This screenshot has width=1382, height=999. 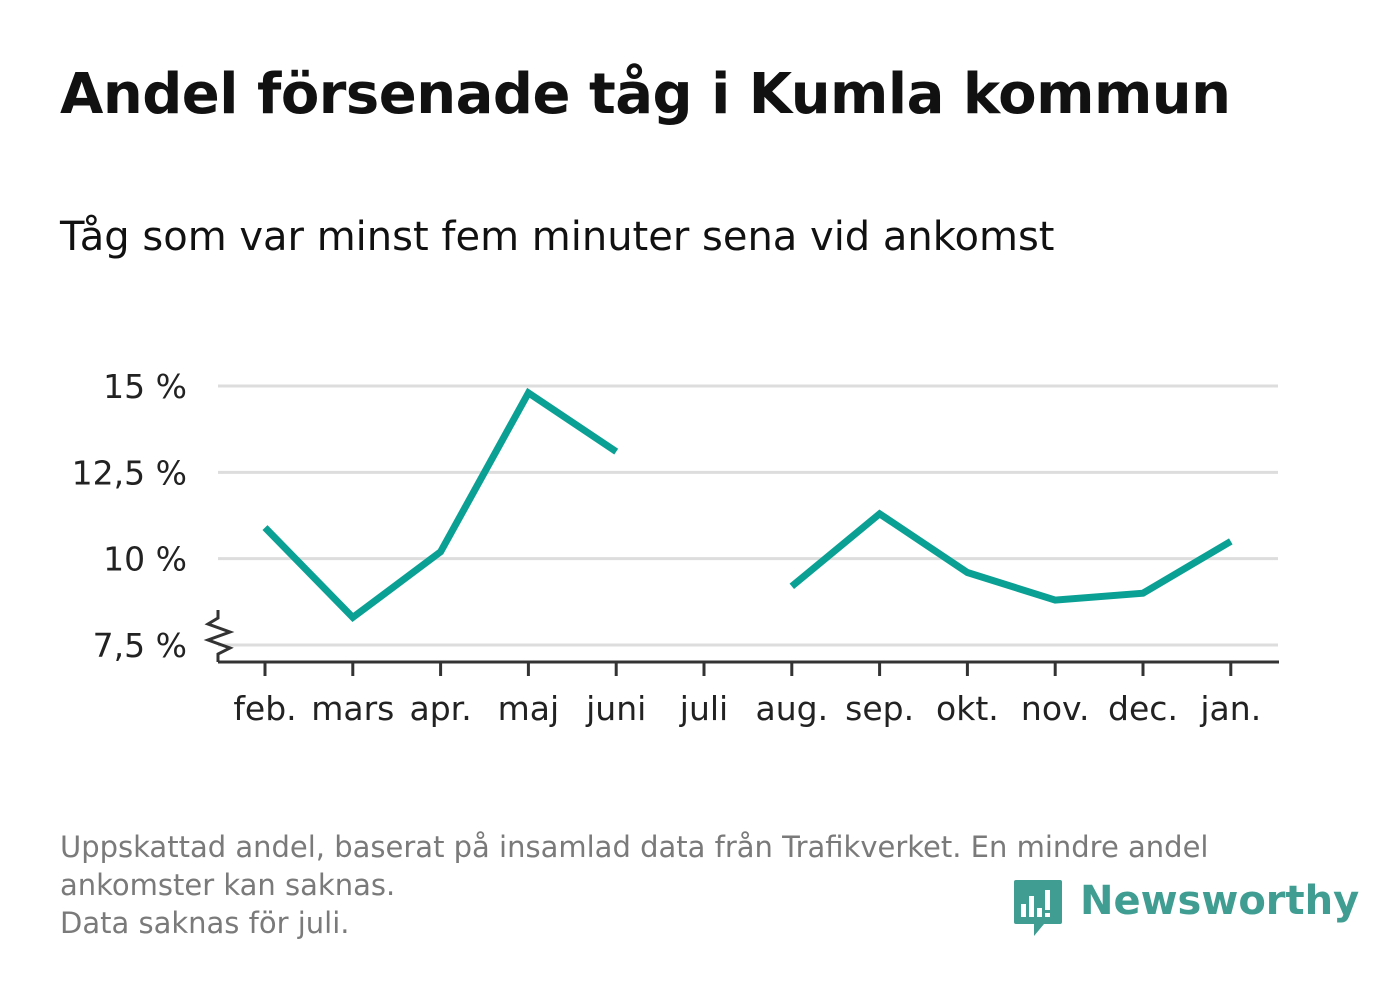 What do you see at coordinates (219, 636) in the screenshot?
I see `axis-break-mark` at bounding box center [219, 636].